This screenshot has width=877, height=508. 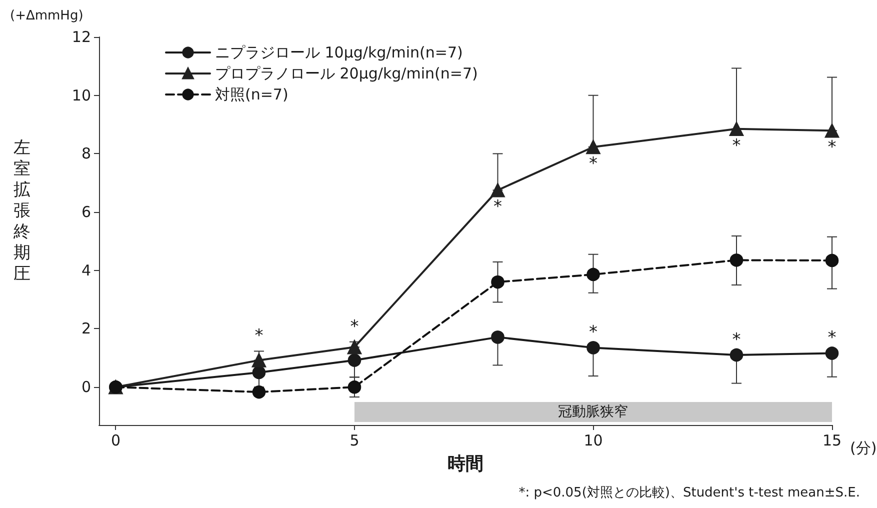 What do you see at coordinates (22, 211) in the screenshot?
I see `y-axis-title: 左室拡張終期圧` at bounding box center [22, 211].